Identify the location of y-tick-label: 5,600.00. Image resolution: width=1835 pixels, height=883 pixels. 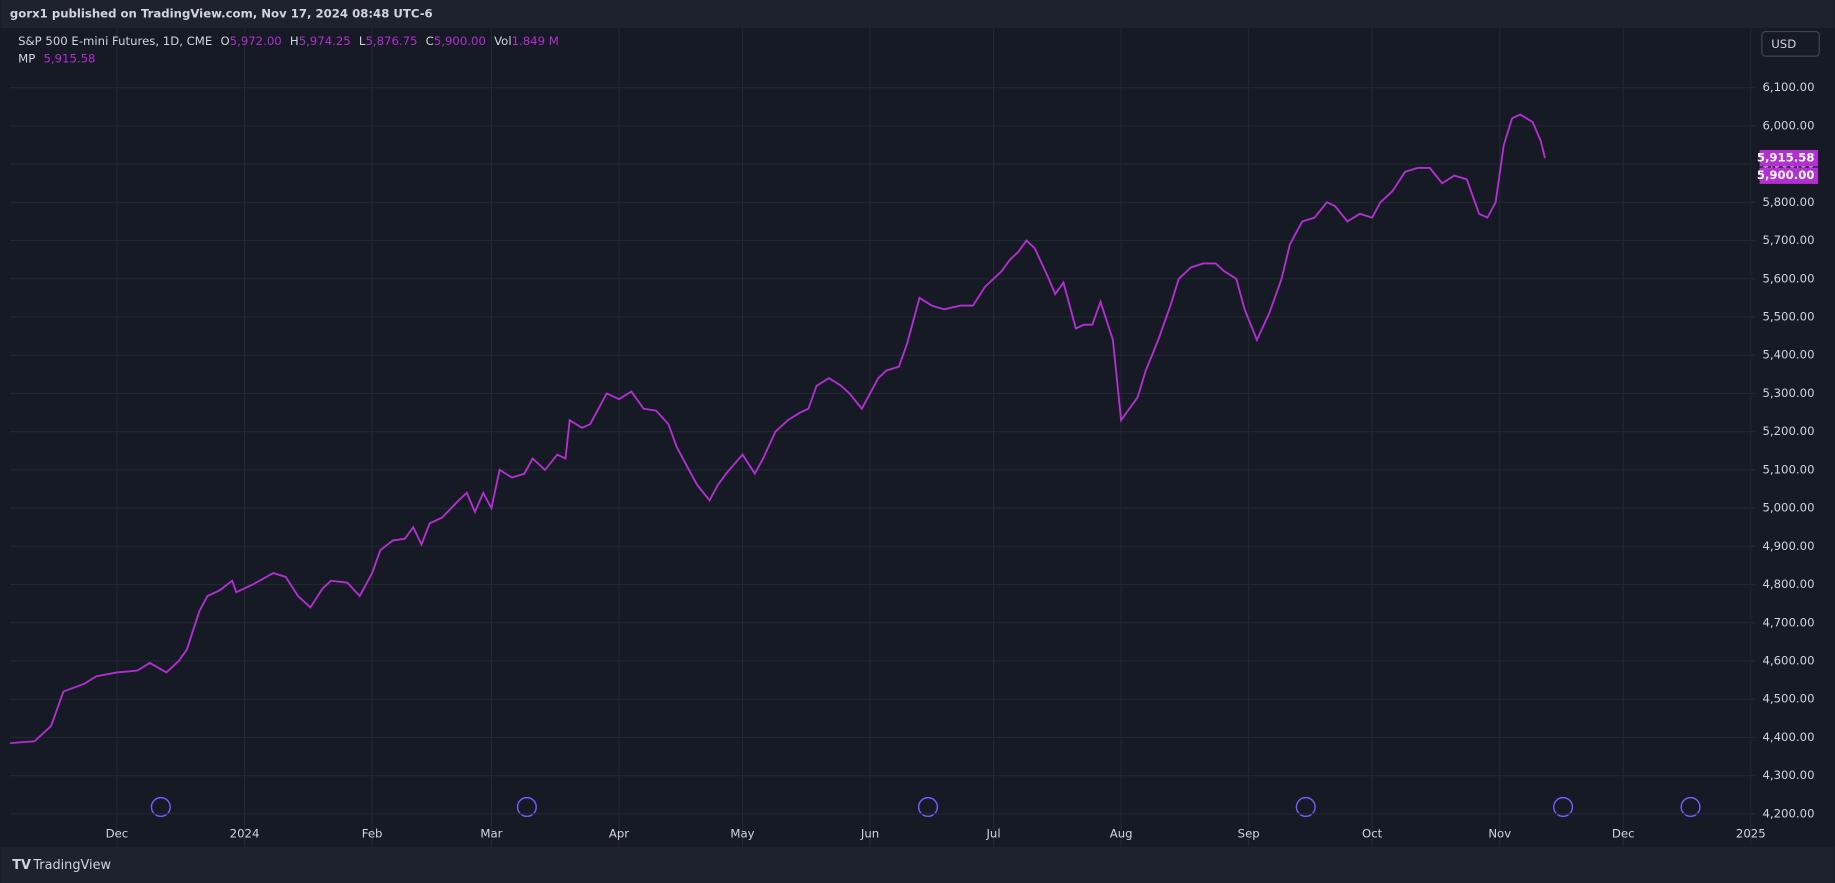
(1788, 278).